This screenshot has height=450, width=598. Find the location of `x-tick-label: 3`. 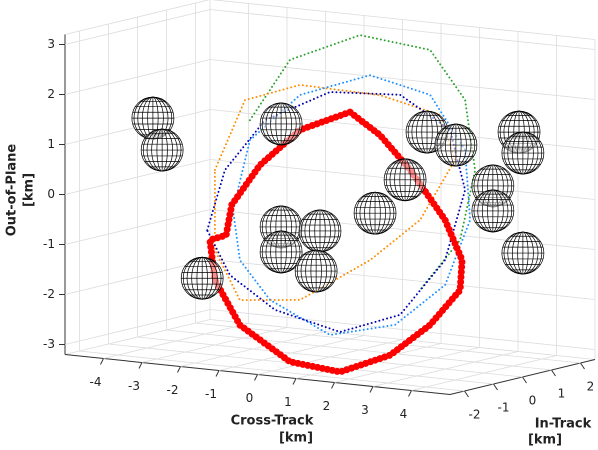

x-tick-label: 3 is located at coordinates (365, 410).